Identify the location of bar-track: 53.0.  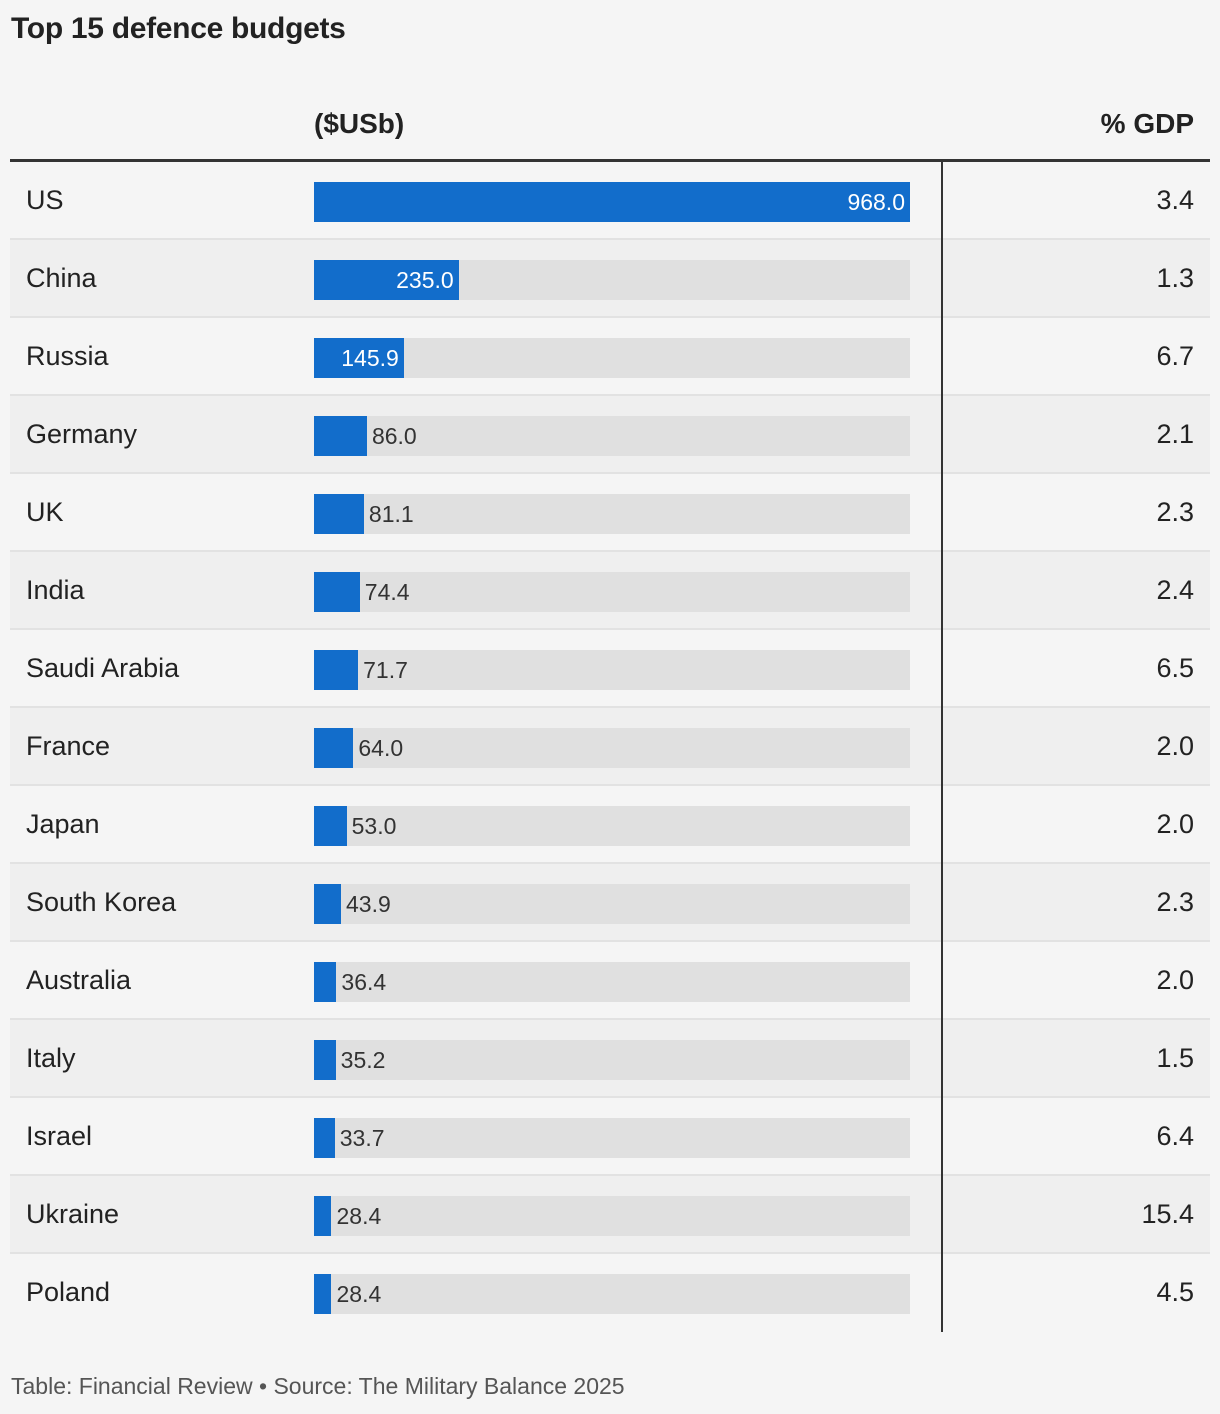
(612, 826).